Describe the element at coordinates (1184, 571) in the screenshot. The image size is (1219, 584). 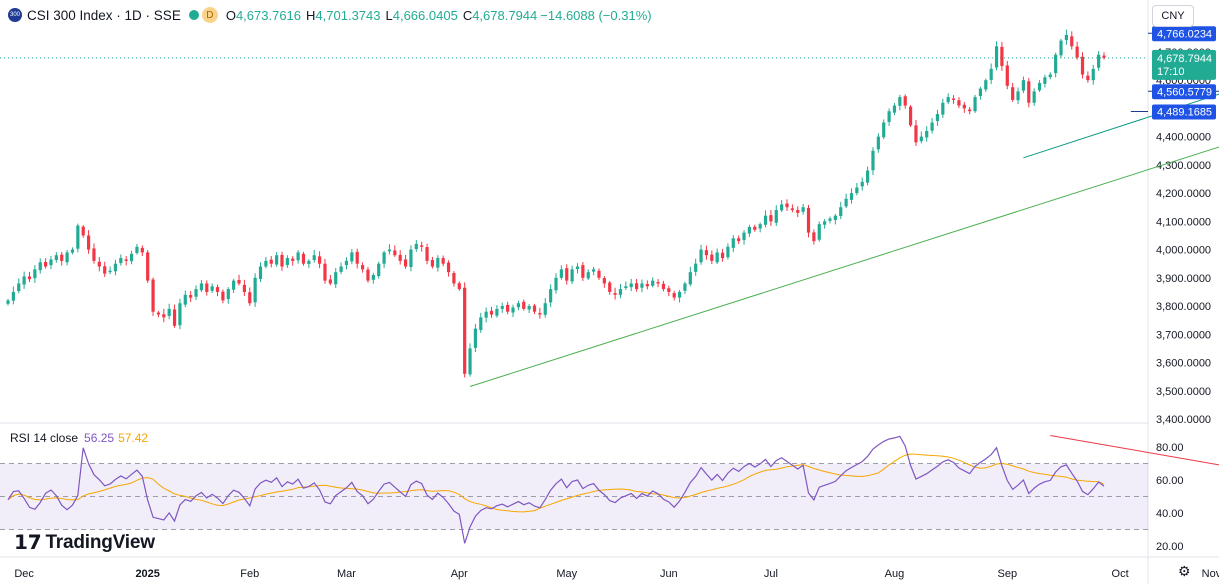
I see `gear-icon: ⚙` at that location.